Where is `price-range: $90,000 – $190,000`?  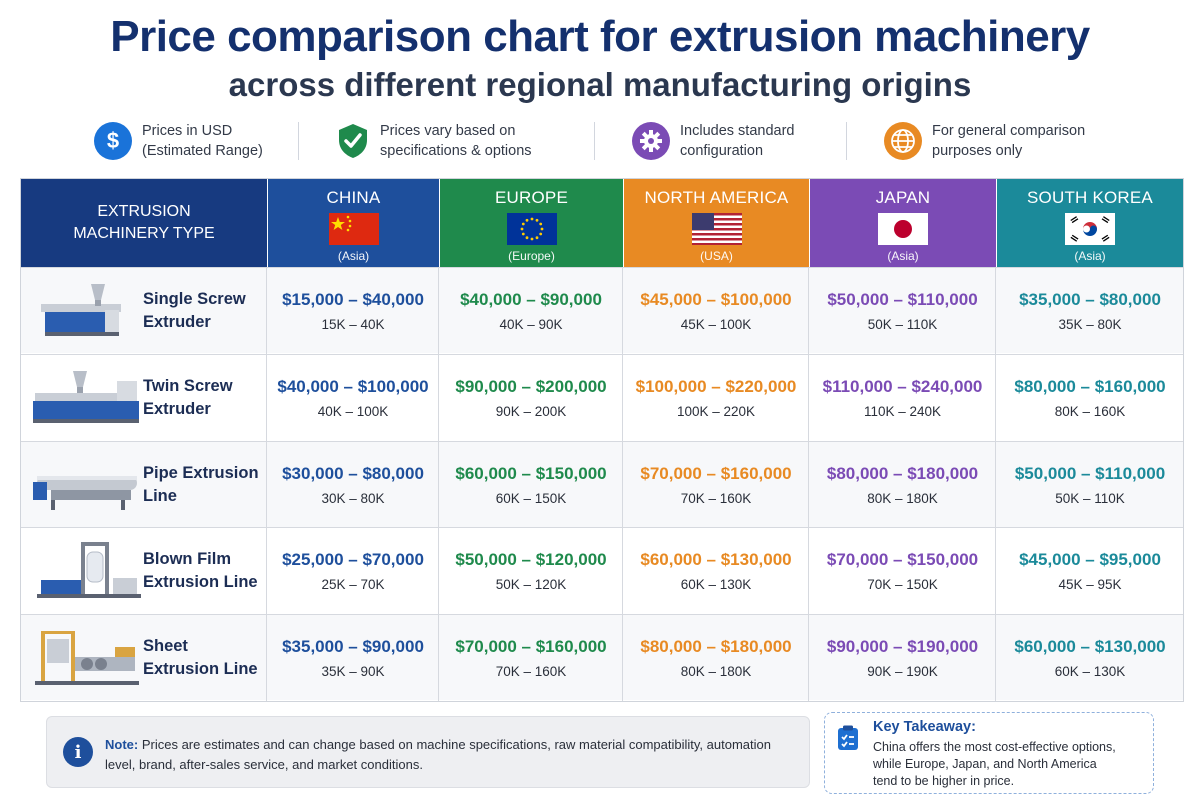 price-range: $90,000 – $190,000 is located at coordinates (902, 647).